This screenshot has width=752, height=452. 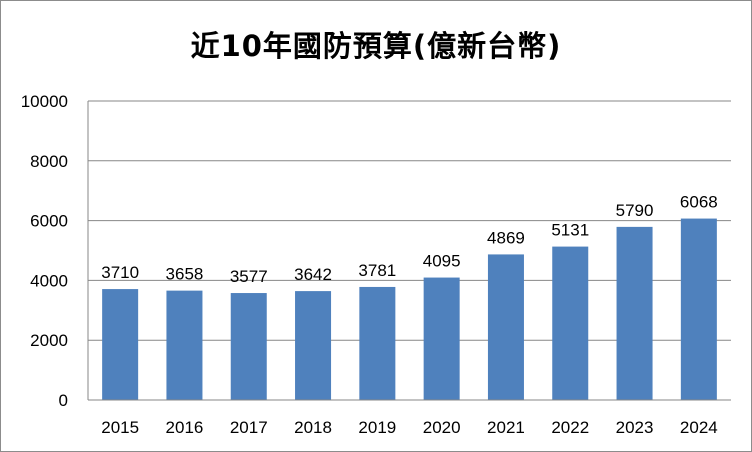 I want to click on data-label: 3577, so click(x=249, y=276).